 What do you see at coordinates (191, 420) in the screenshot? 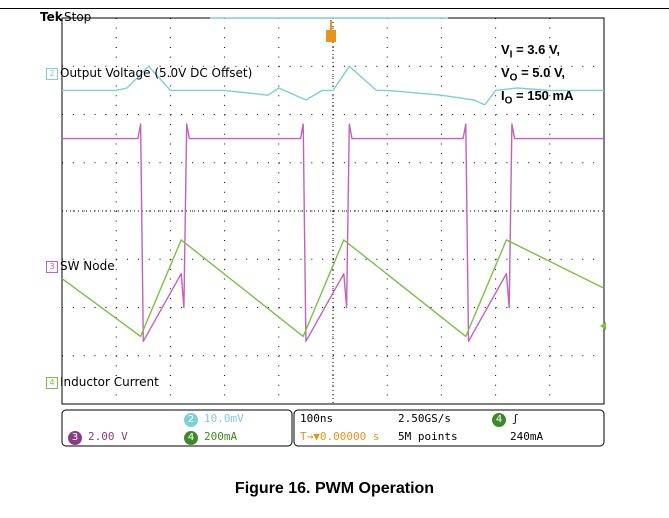
I see `ch2-badge: 2` at bounding box center [191, 420].